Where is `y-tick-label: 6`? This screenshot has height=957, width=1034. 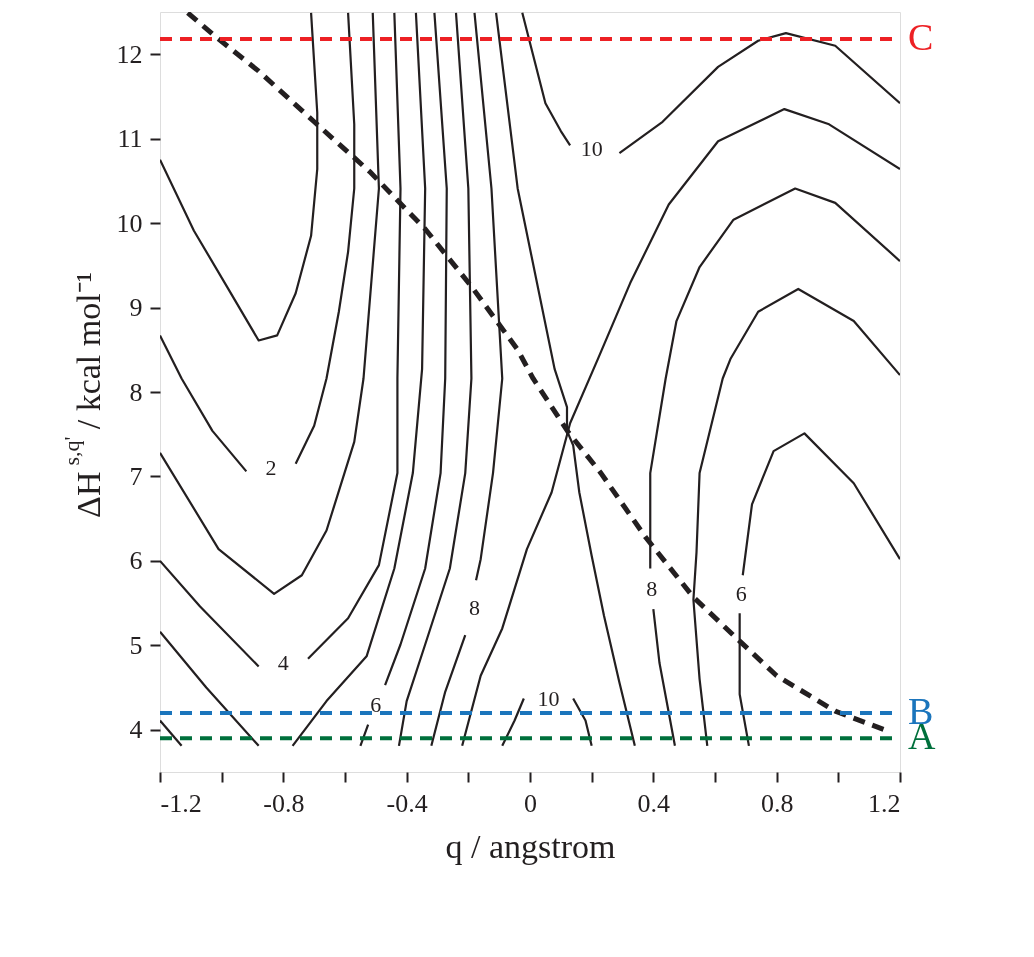 y-tick-label: 6 is located at coordinates (136, 561).